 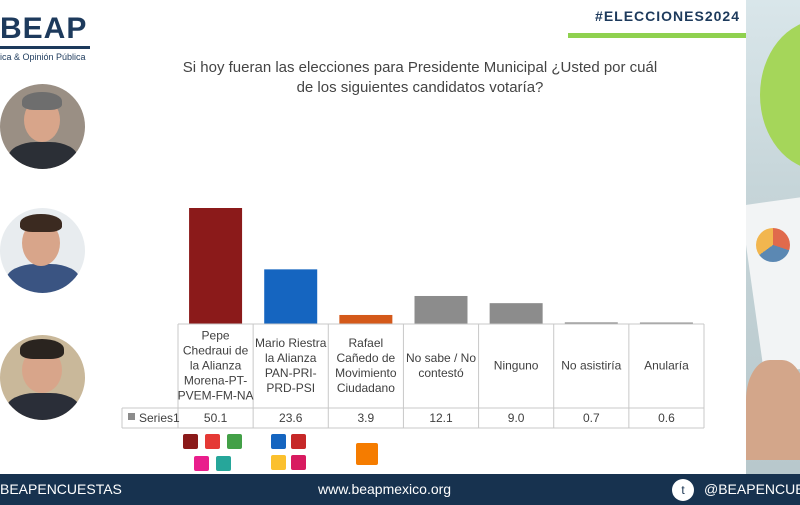 I want to click on pt-logo-icon, so click(x=212, y=441).